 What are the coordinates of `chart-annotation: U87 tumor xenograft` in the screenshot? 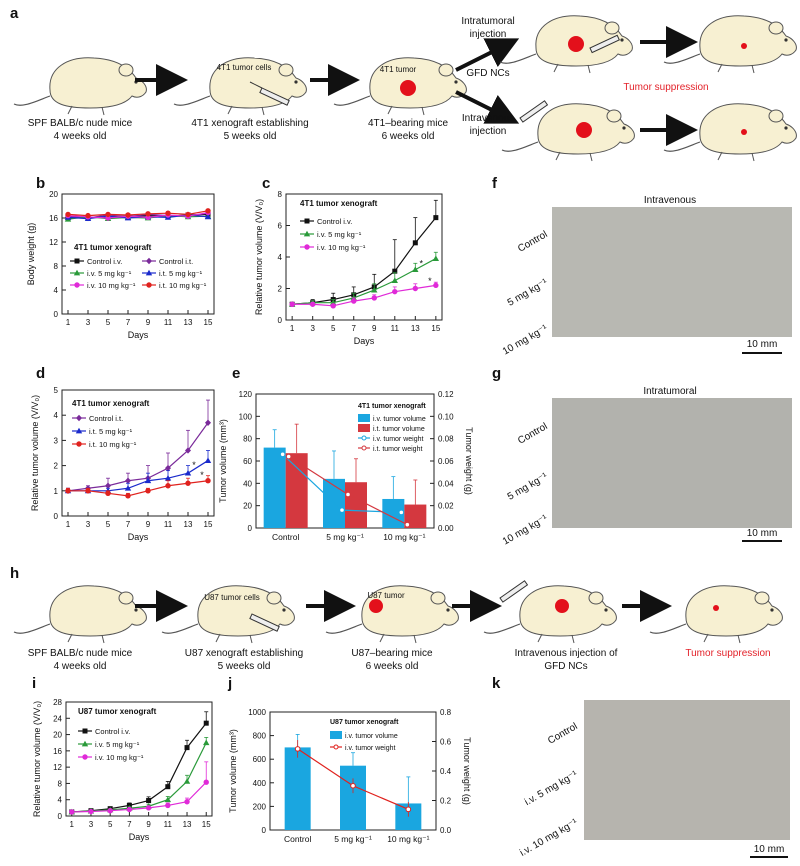 It's located at (364, 722).